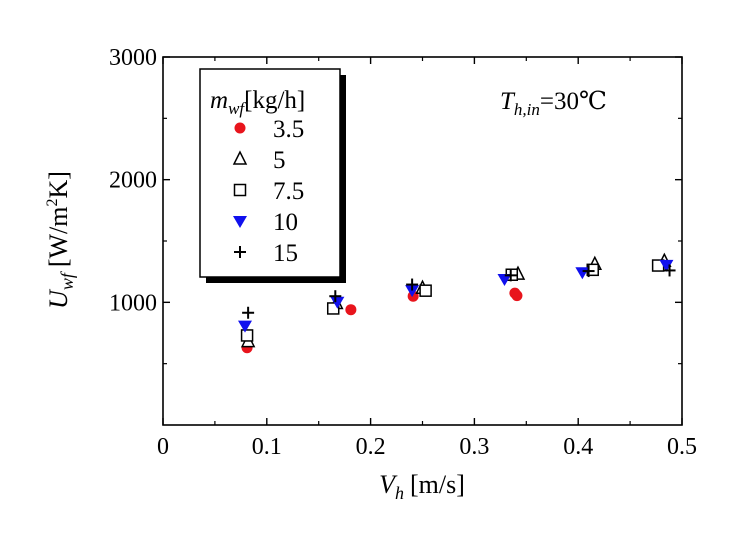  Describe the element at coordinates (285, 253) in the screenshot. I see `legend-label: 15` at that location.